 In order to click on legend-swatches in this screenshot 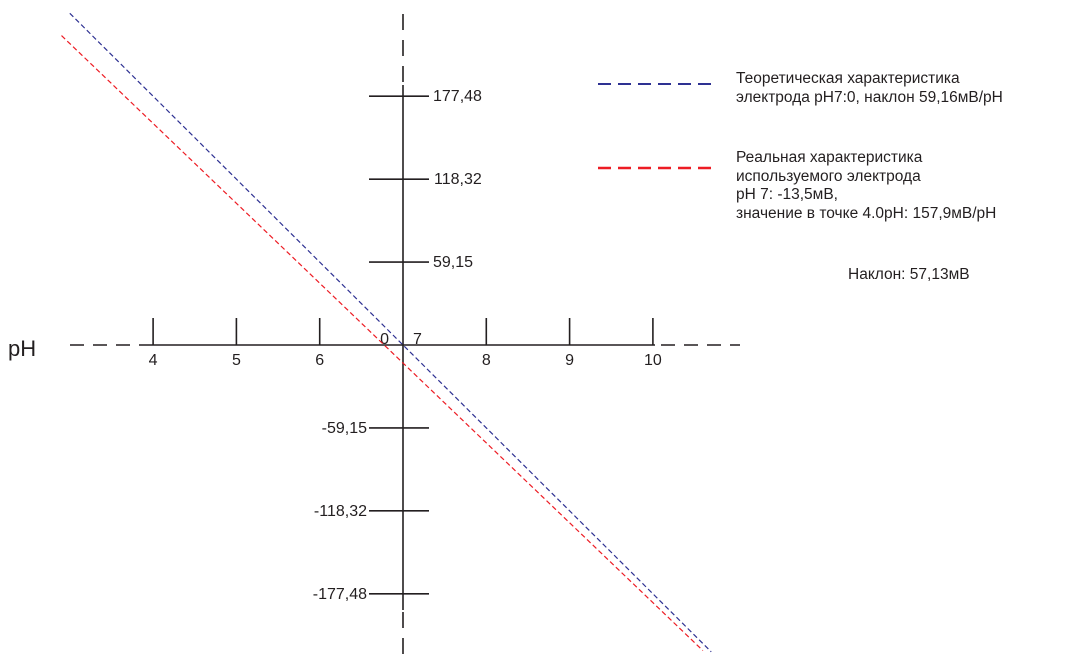, I will do `click(656, 126)`.